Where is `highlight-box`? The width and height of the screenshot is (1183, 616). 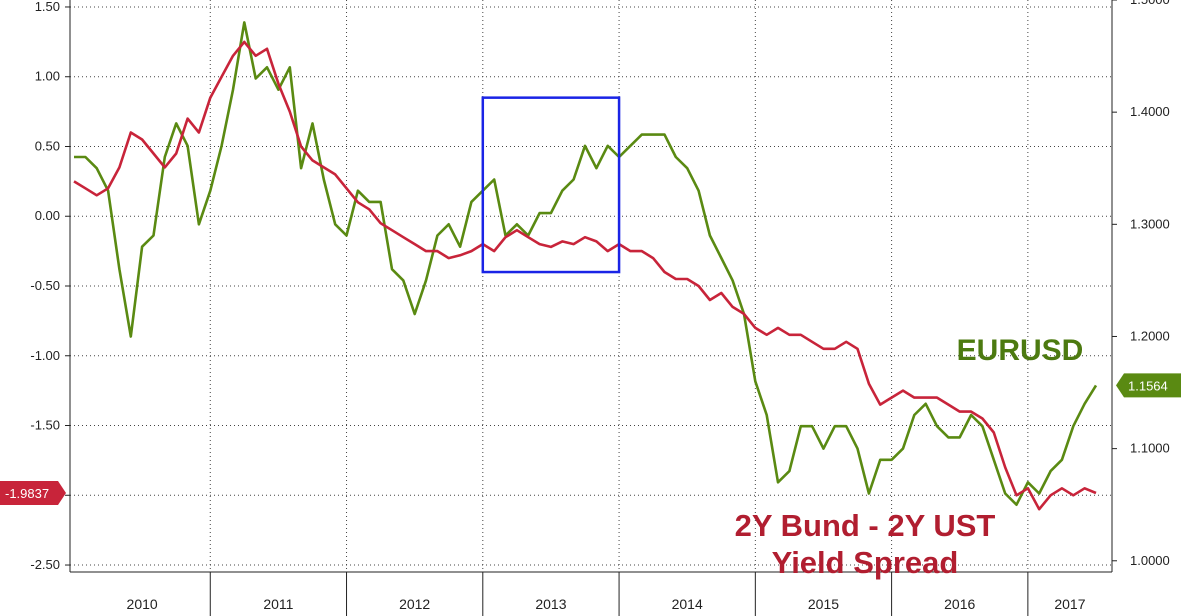 highlight-box is located at coordinates (551, 185).